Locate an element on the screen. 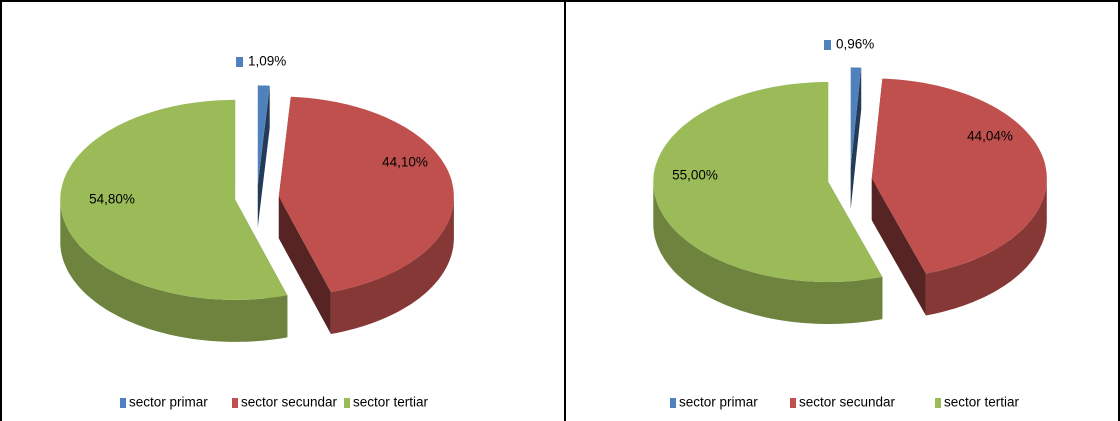 This screenshot has width=1120, height=421. data-label: 54,80% is located at coordinates (112, 199).